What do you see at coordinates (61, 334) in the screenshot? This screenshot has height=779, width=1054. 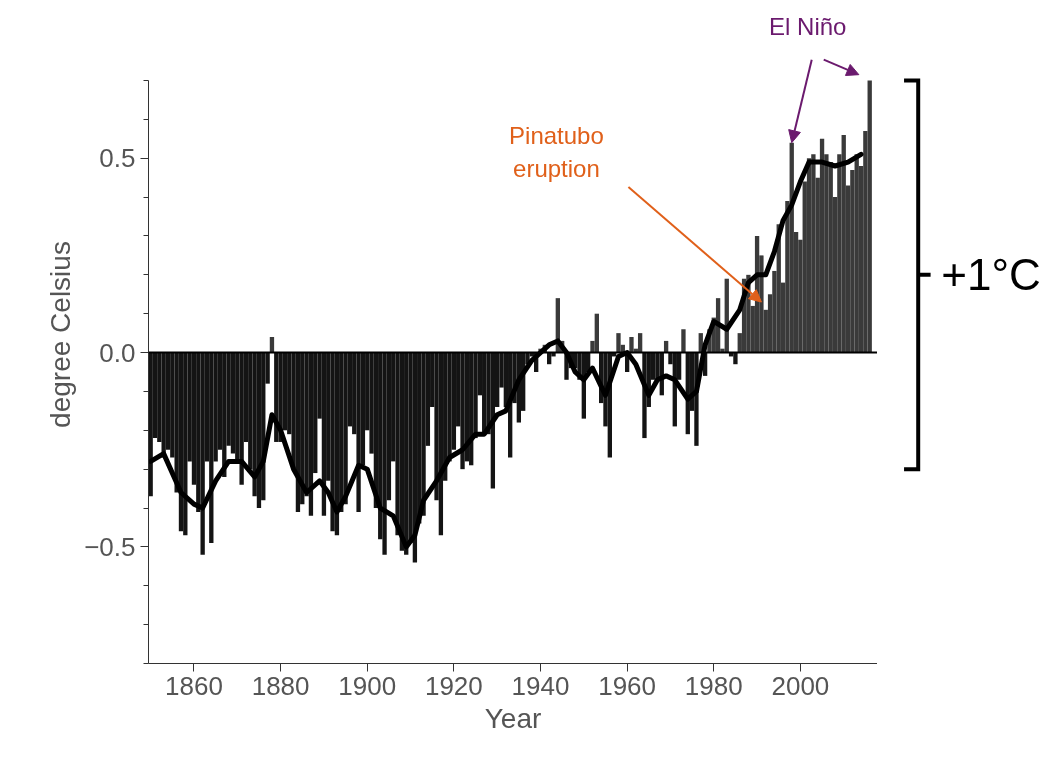 I see `y-axis-title: degree Celsius` at bounding box center [61, 334].